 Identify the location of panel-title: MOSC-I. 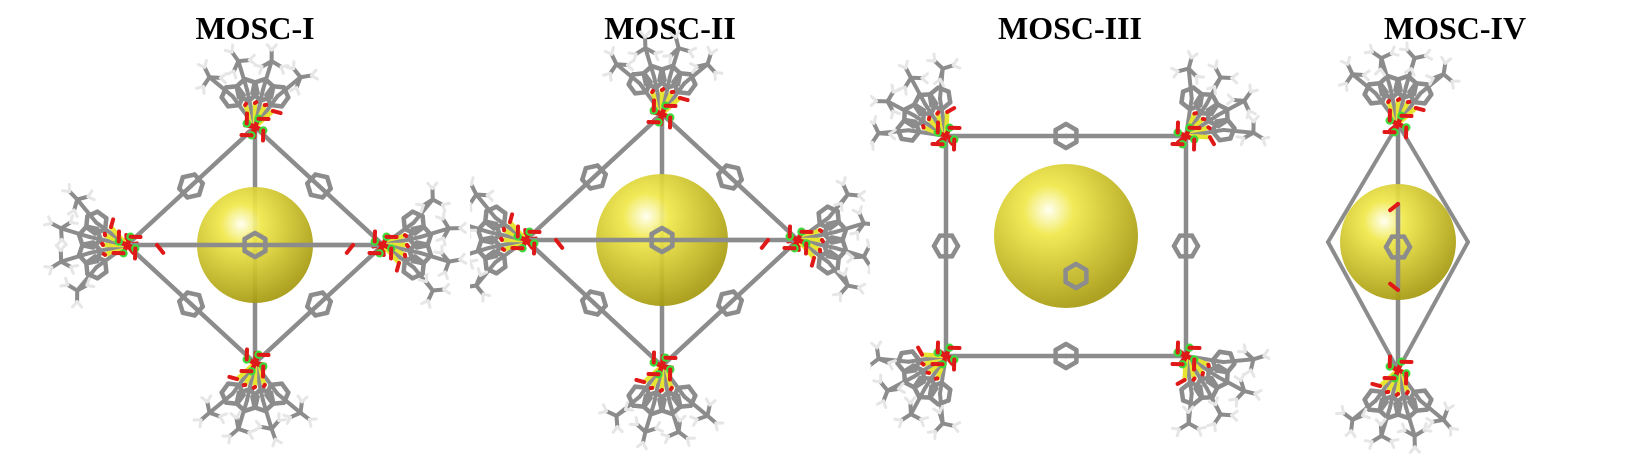
(255, 28).